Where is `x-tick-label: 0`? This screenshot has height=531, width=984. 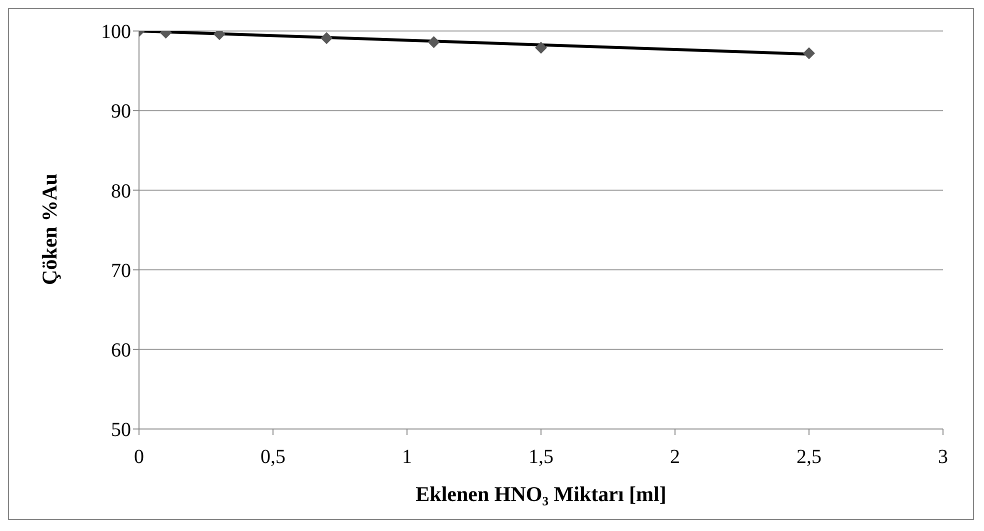 x-tick-label: 0 is located at coordinates (139, 457).